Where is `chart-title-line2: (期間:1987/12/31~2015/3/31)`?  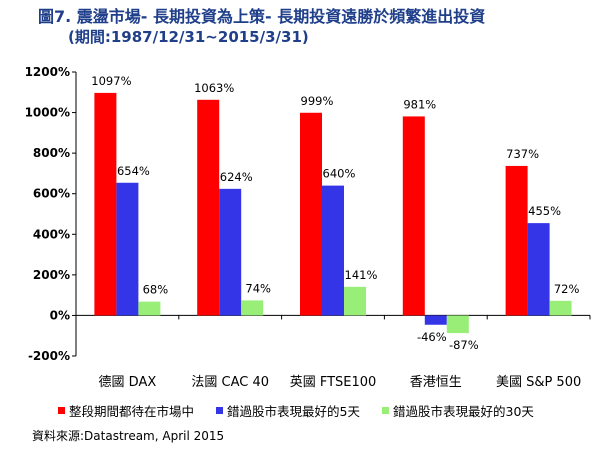 chart-title-line2: (期間:1987/12/31~2015/3/31) is located at coordinates (188, 37).